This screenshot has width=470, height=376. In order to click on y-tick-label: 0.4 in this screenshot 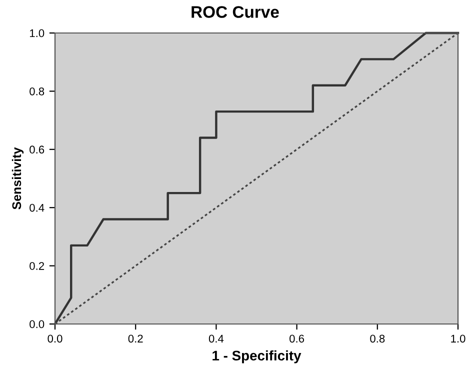, I will do `click(37, 208)`.